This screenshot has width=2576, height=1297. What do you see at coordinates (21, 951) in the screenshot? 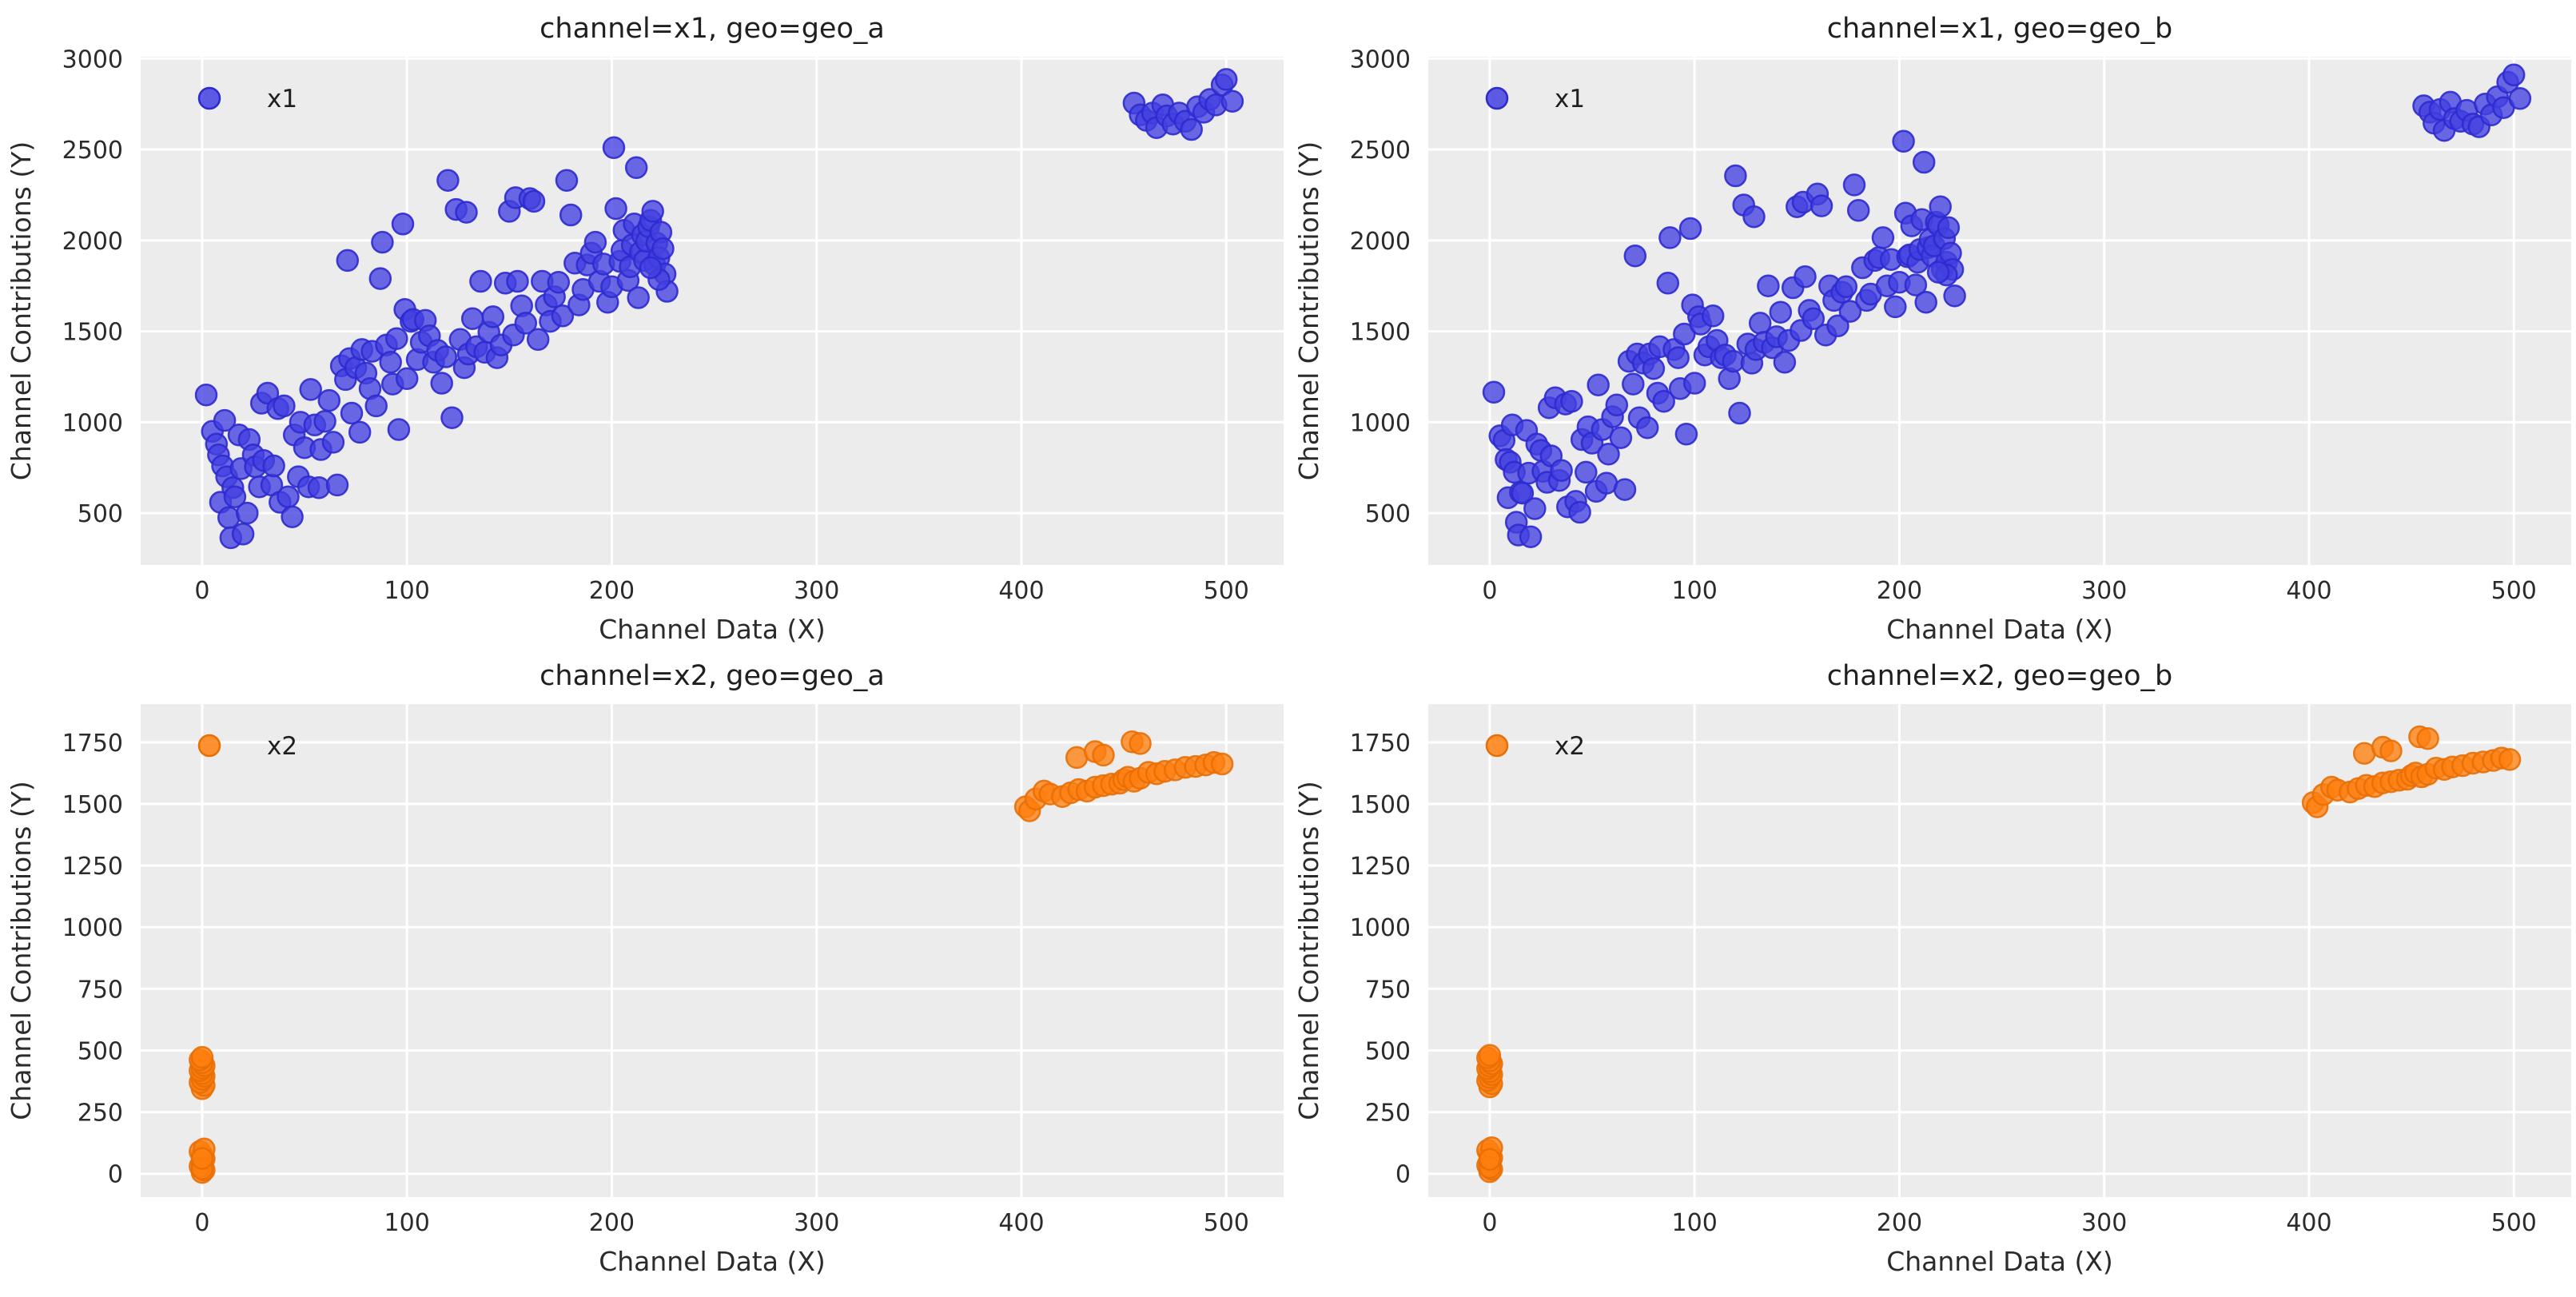
I see `y-axis-label: Channel Contributions (Y)` at bounding box center [21, 951].